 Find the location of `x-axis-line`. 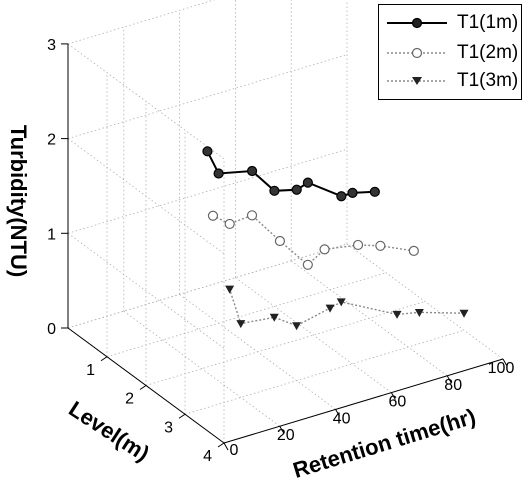

x-axis-line is located at coordinates (363, 401).